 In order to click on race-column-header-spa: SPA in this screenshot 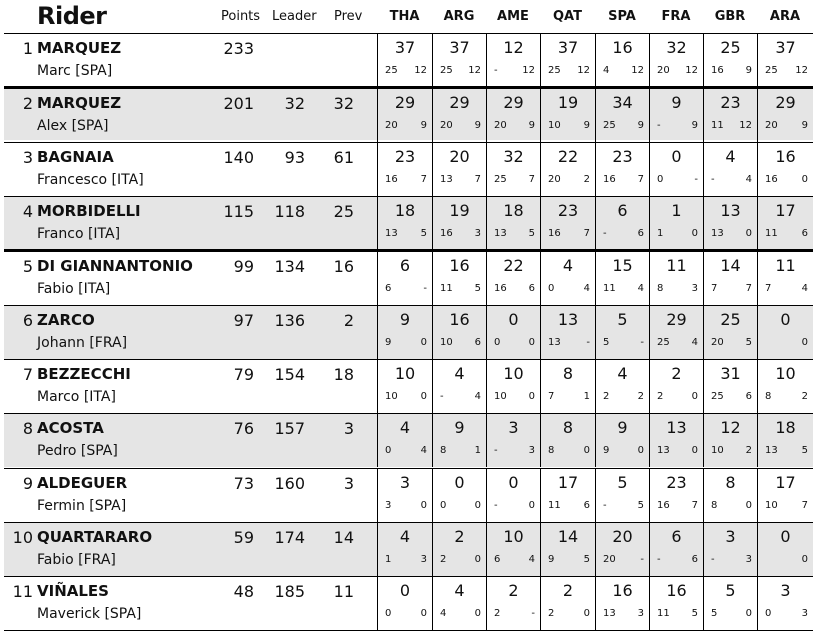, I will do `click(622, 16)`.